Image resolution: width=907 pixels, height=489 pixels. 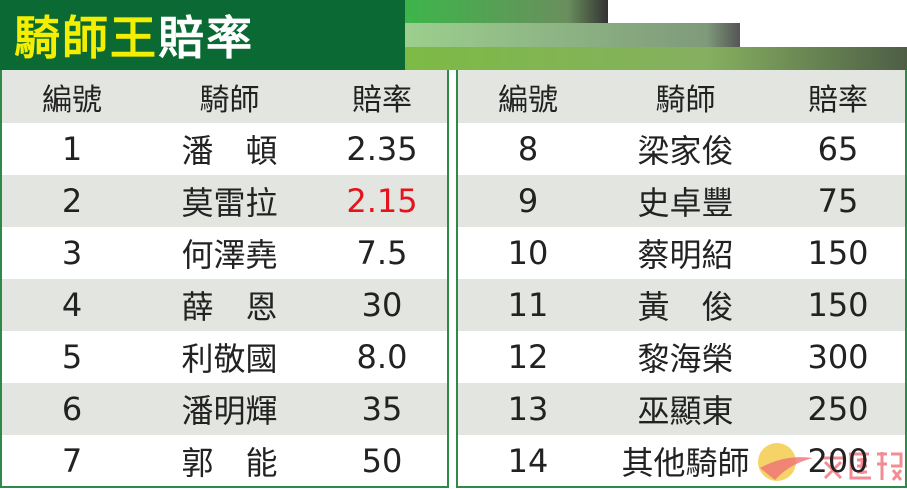 I want to click on table-row: 10 蔡明紹 150, so click(x=681, y=253).